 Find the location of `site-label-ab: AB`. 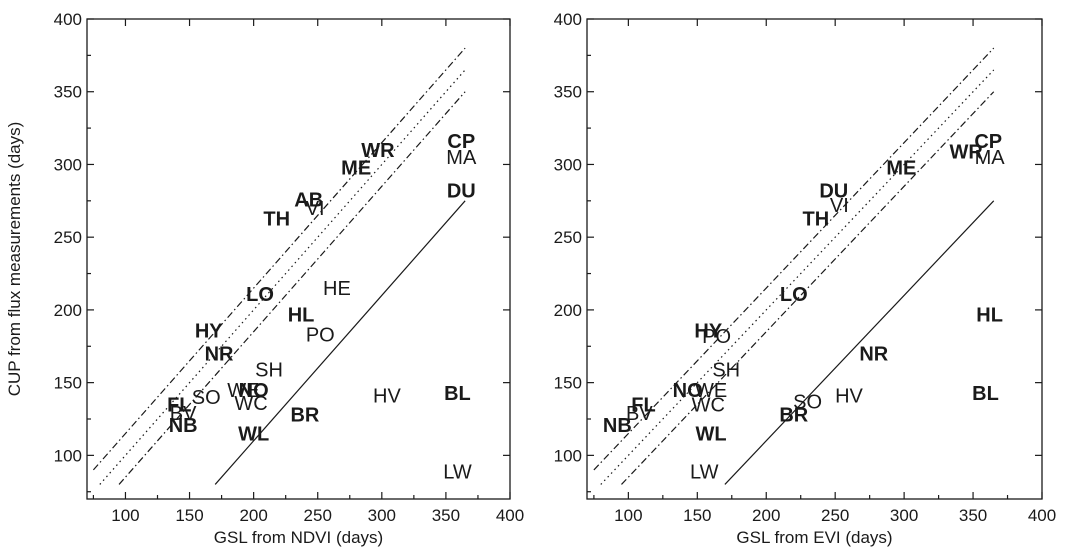

site-label-ab: AB is located at coordinates (308, 200).